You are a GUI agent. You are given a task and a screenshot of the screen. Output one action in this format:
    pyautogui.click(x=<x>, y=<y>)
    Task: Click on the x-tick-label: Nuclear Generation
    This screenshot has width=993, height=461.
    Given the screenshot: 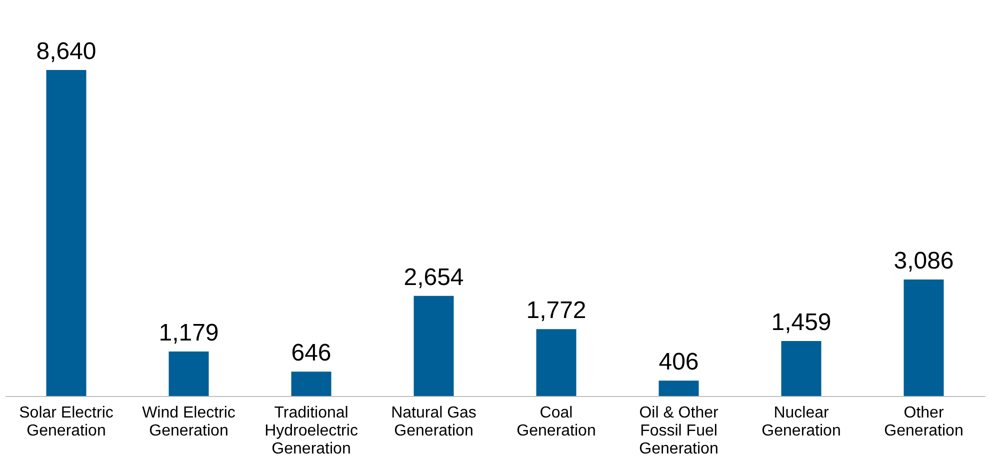 What is the action you would take?
    pyautogui.click(x=801, y=422)
    